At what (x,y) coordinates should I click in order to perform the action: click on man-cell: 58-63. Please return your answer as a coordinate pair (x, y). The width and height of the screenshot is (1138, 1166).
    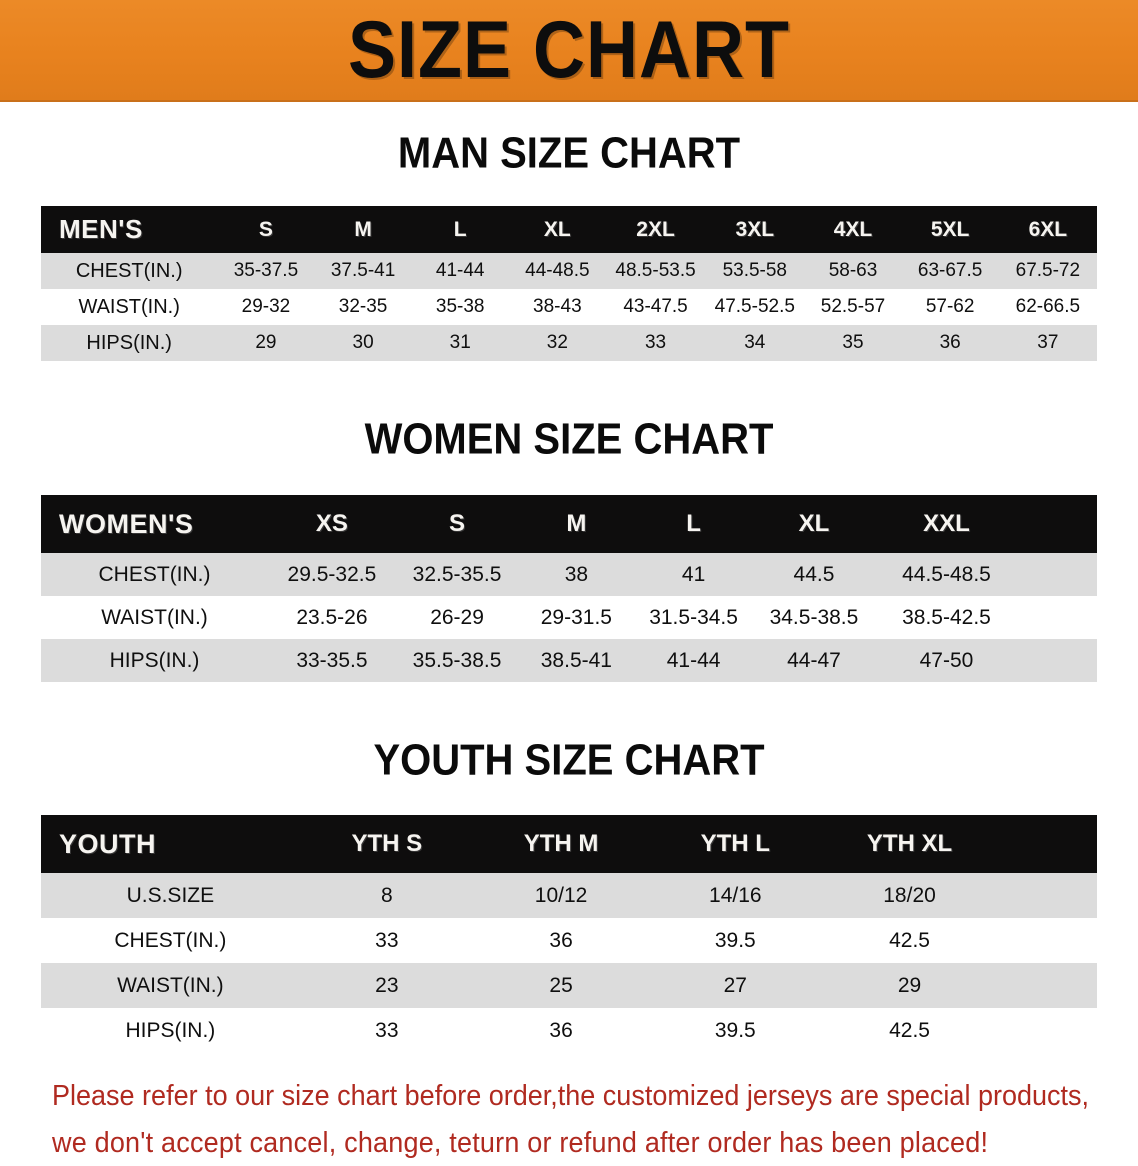
    Looking at the image, I should click on (853, 270).